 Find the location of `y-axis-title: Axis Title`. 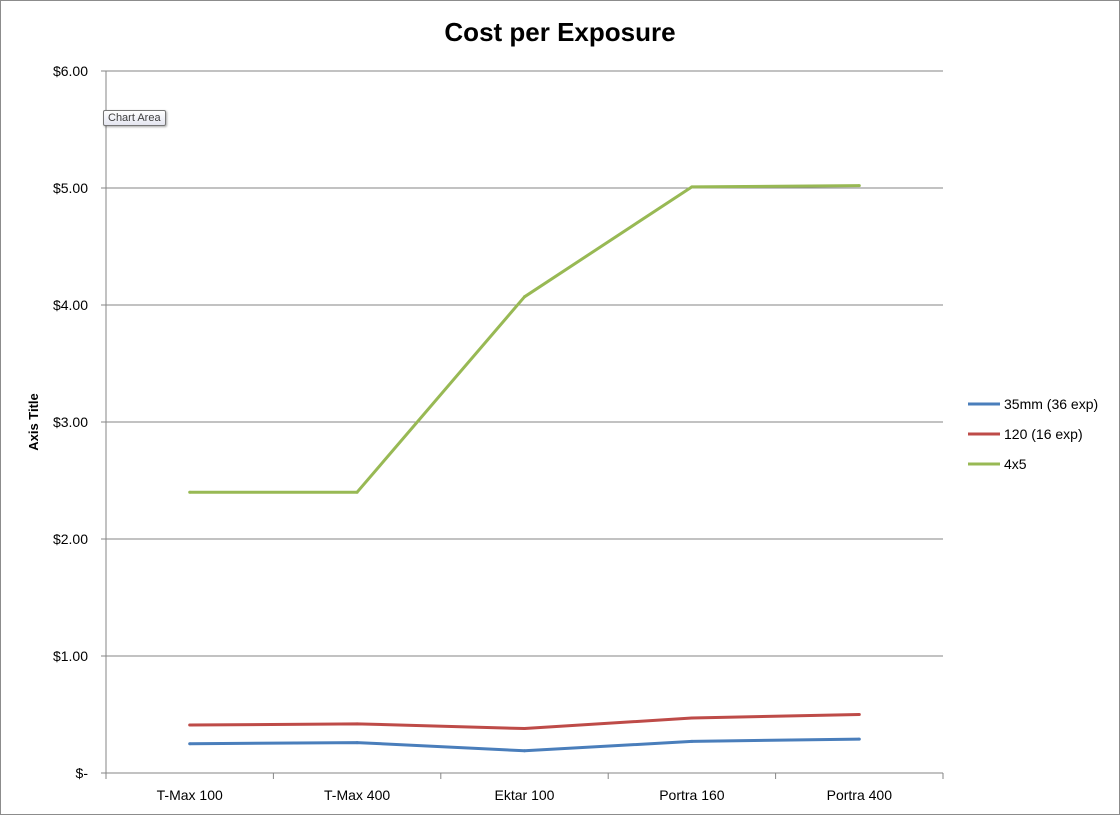

y-axis-title: Axis Title is located at coordinates (33, 422).